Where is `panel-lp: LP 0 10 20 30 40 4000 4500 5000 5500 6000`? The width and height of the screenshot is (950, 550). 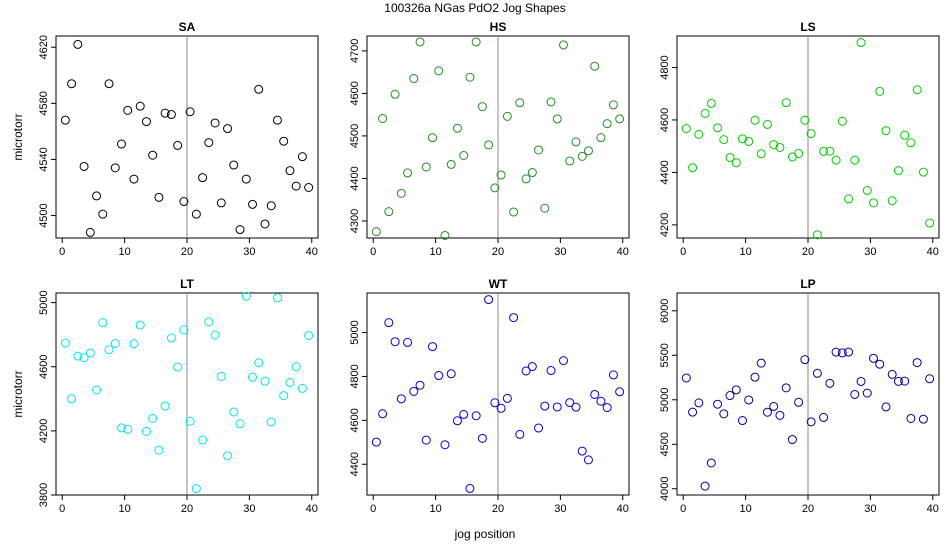
panel-lp: LP 0 10 20 30 40 4000 4500 5000 5500 6000 is located at coordinates (799, 396).